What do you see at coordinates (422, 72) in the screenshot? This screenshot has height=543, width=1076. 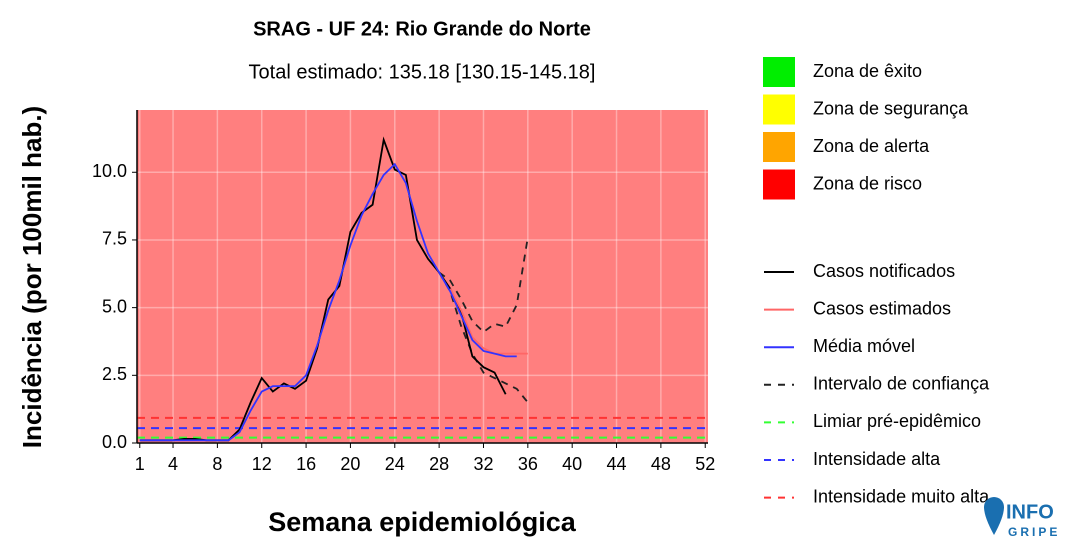 I see `chart-subtitle: Total estimado: 135.18 [130.15-145.18]` at bounding box center [422, 72].